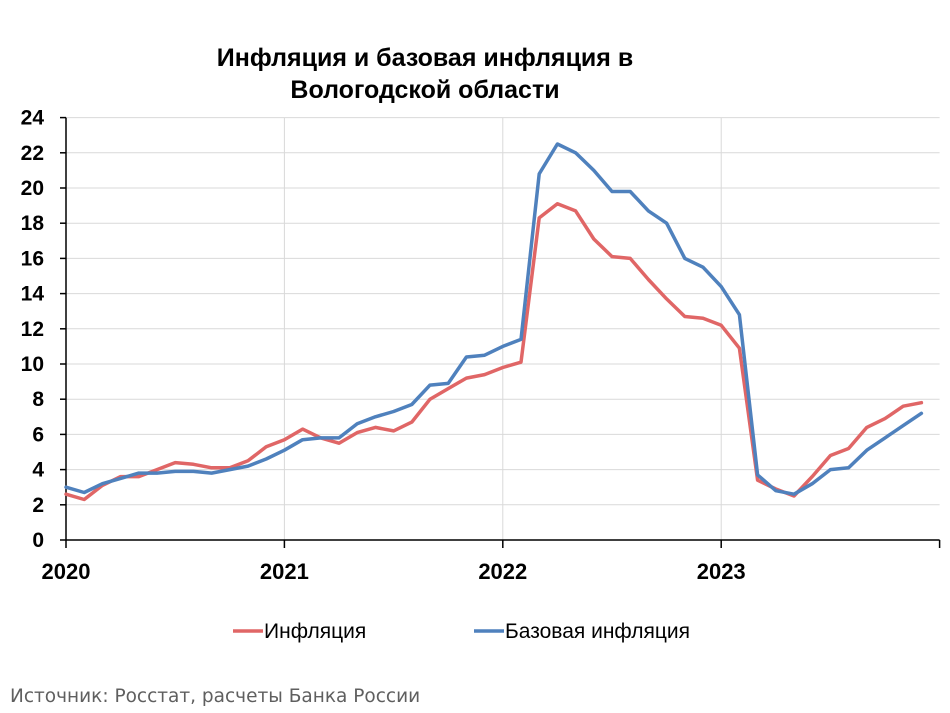 This screenshot has height=713, width=950. Describe the element at coordinates (66, 571) in the screenshot. I see `x-tick-label: 2020` at that location.